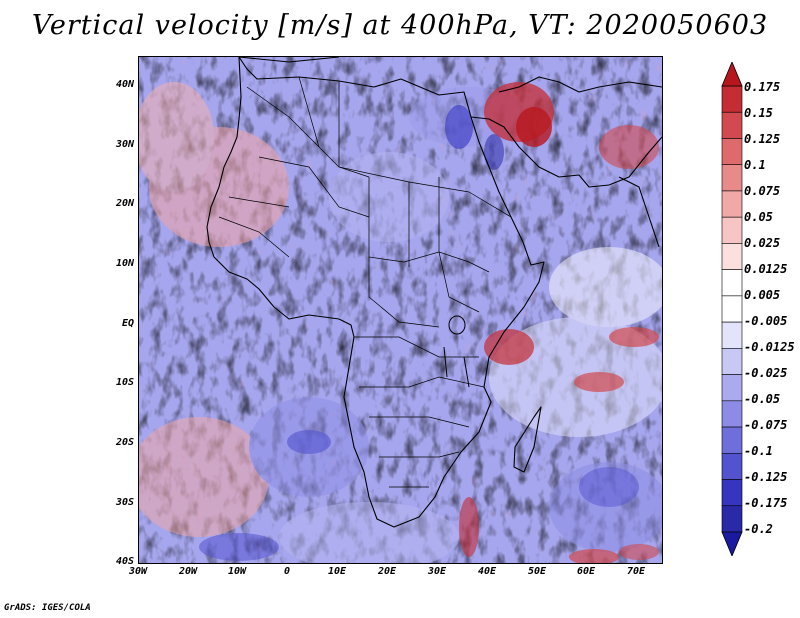 The height and width of the screenshot is (618, 800). What do you see at coordinates (456, 351) in the screenshot?
I see `lakes` at bounding box center [456, 351].